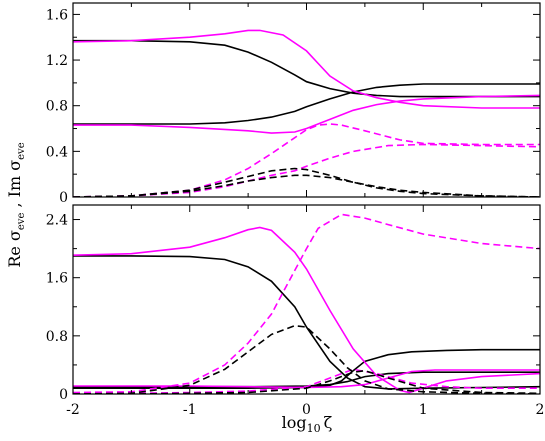 The width and height of the screenshot is (545, 441). What do you see at coordinates (63, 198) in the screenshot?
I see `top-ytick-label: 0` at bounding box center [63, 198].